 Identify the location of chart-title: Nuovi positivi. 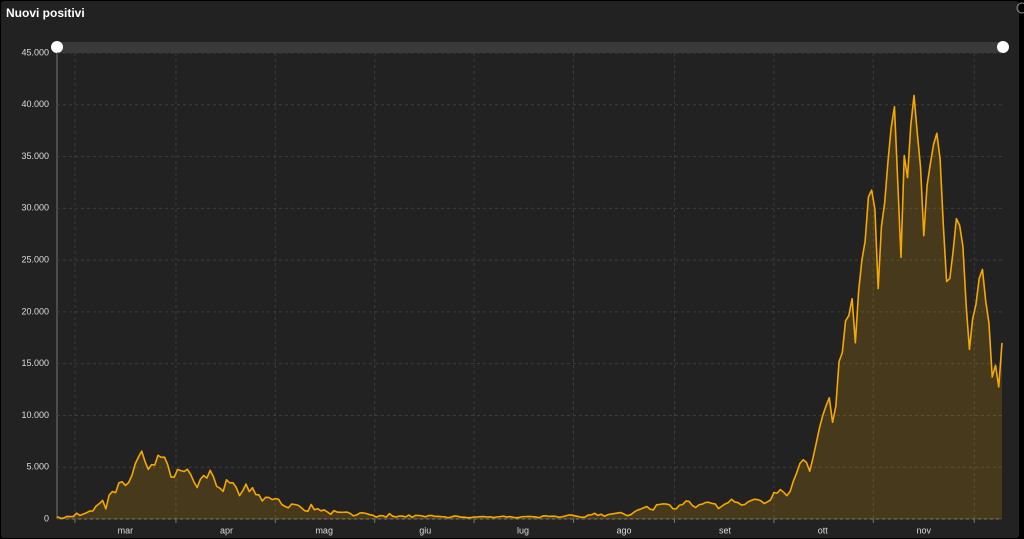
(45, 13).